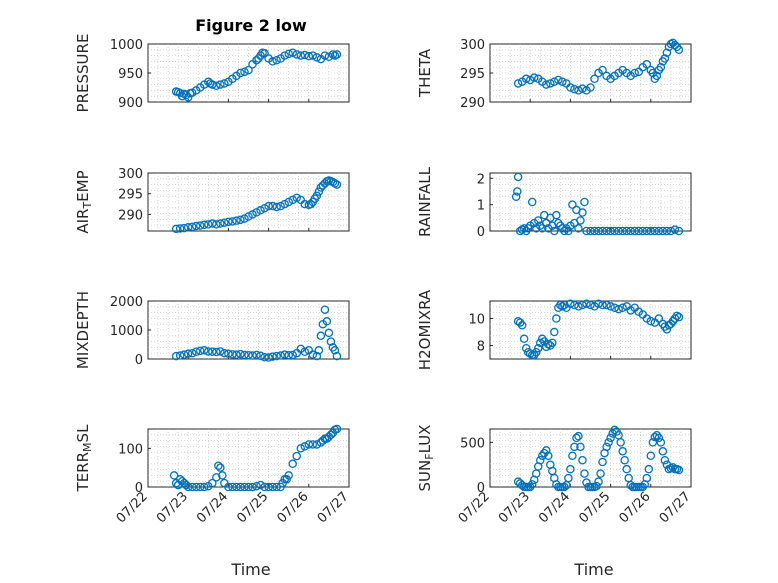  Describe the element at coordinates (481, 488) in the screenshot. I see `y-tick-label: 0` at that location.